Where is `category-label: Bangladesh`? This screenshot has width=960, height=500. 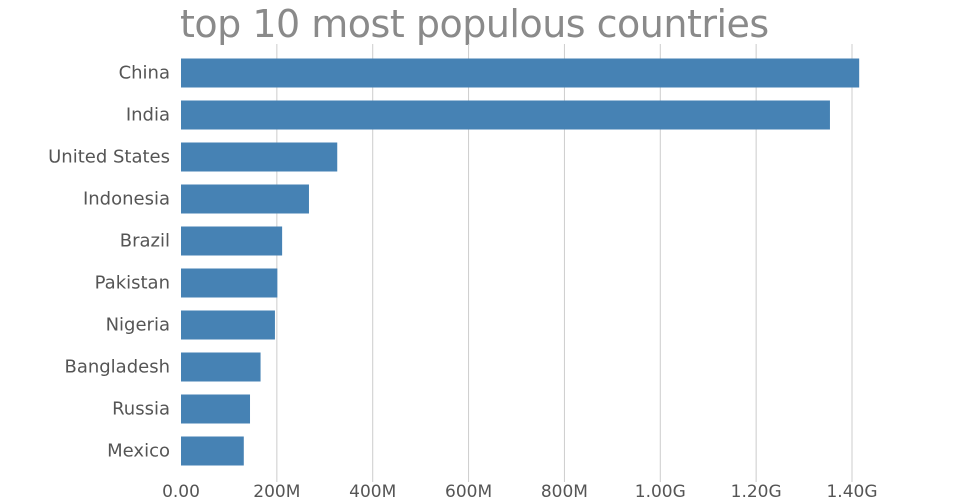
category-label: Bangladesh is located at coordinates (117, 367).